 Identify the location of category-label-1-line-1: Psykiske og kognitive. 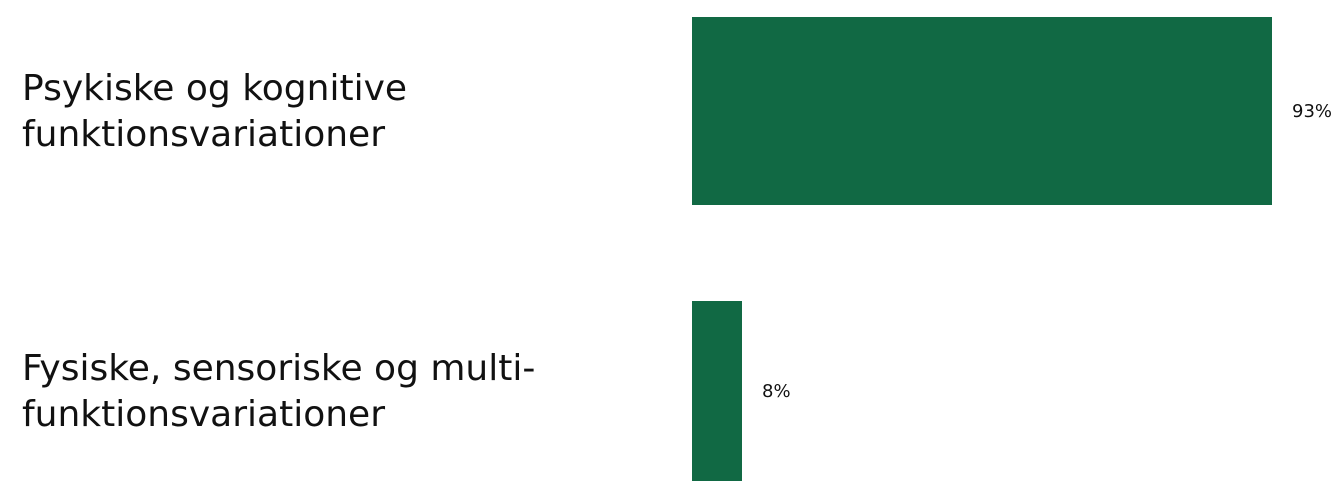
(214, 88).